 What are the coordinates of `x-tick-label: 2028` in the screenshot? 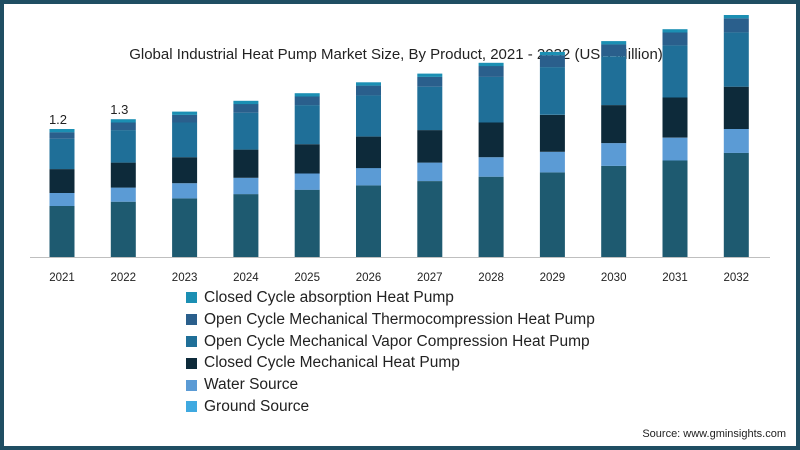 It's located at (491, 278).